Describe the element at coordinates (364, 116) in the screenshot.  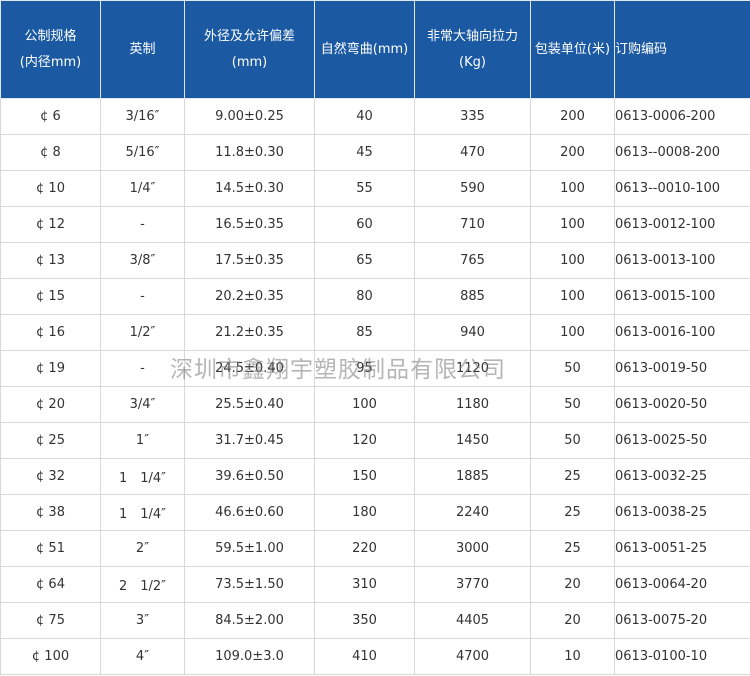
I see `table-cell: 40` at that location.